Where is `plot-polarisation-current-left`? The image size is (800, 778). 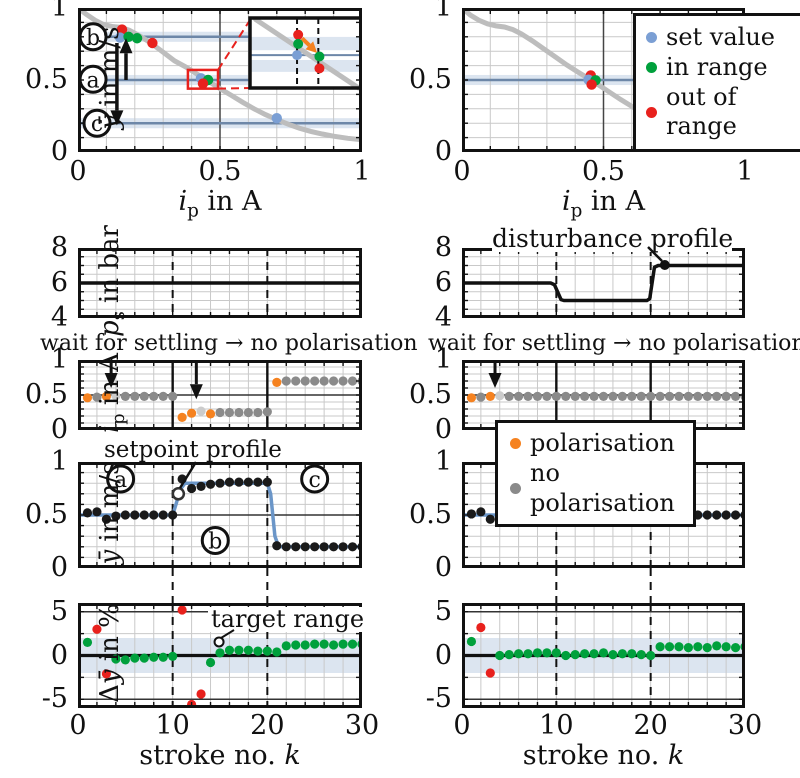 plot-polarisation-current-left is located at coordinates (220, 395).